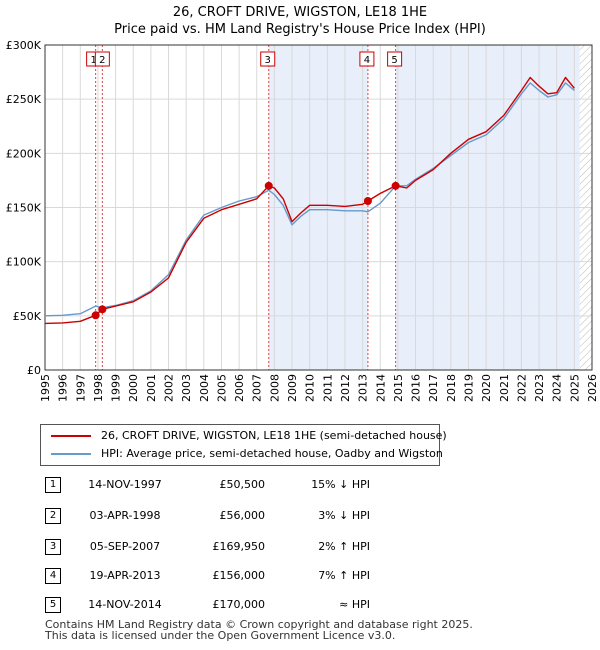 Image resolution: width=600 pixels, height=650 pixels. Describe the element at coordinates (24, 208) in the screenshot. I see `y-tick-label: £150K` at that location.